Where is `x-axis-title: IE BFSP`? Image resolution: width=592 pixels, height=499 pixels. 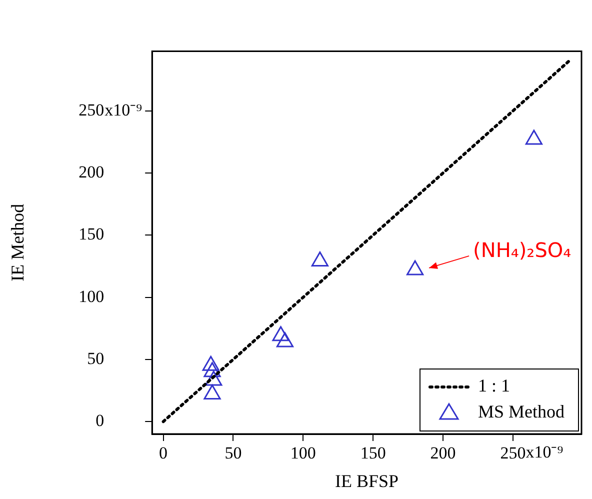
x-axis-title: IE BFSP is located at coordinates (367, 480).